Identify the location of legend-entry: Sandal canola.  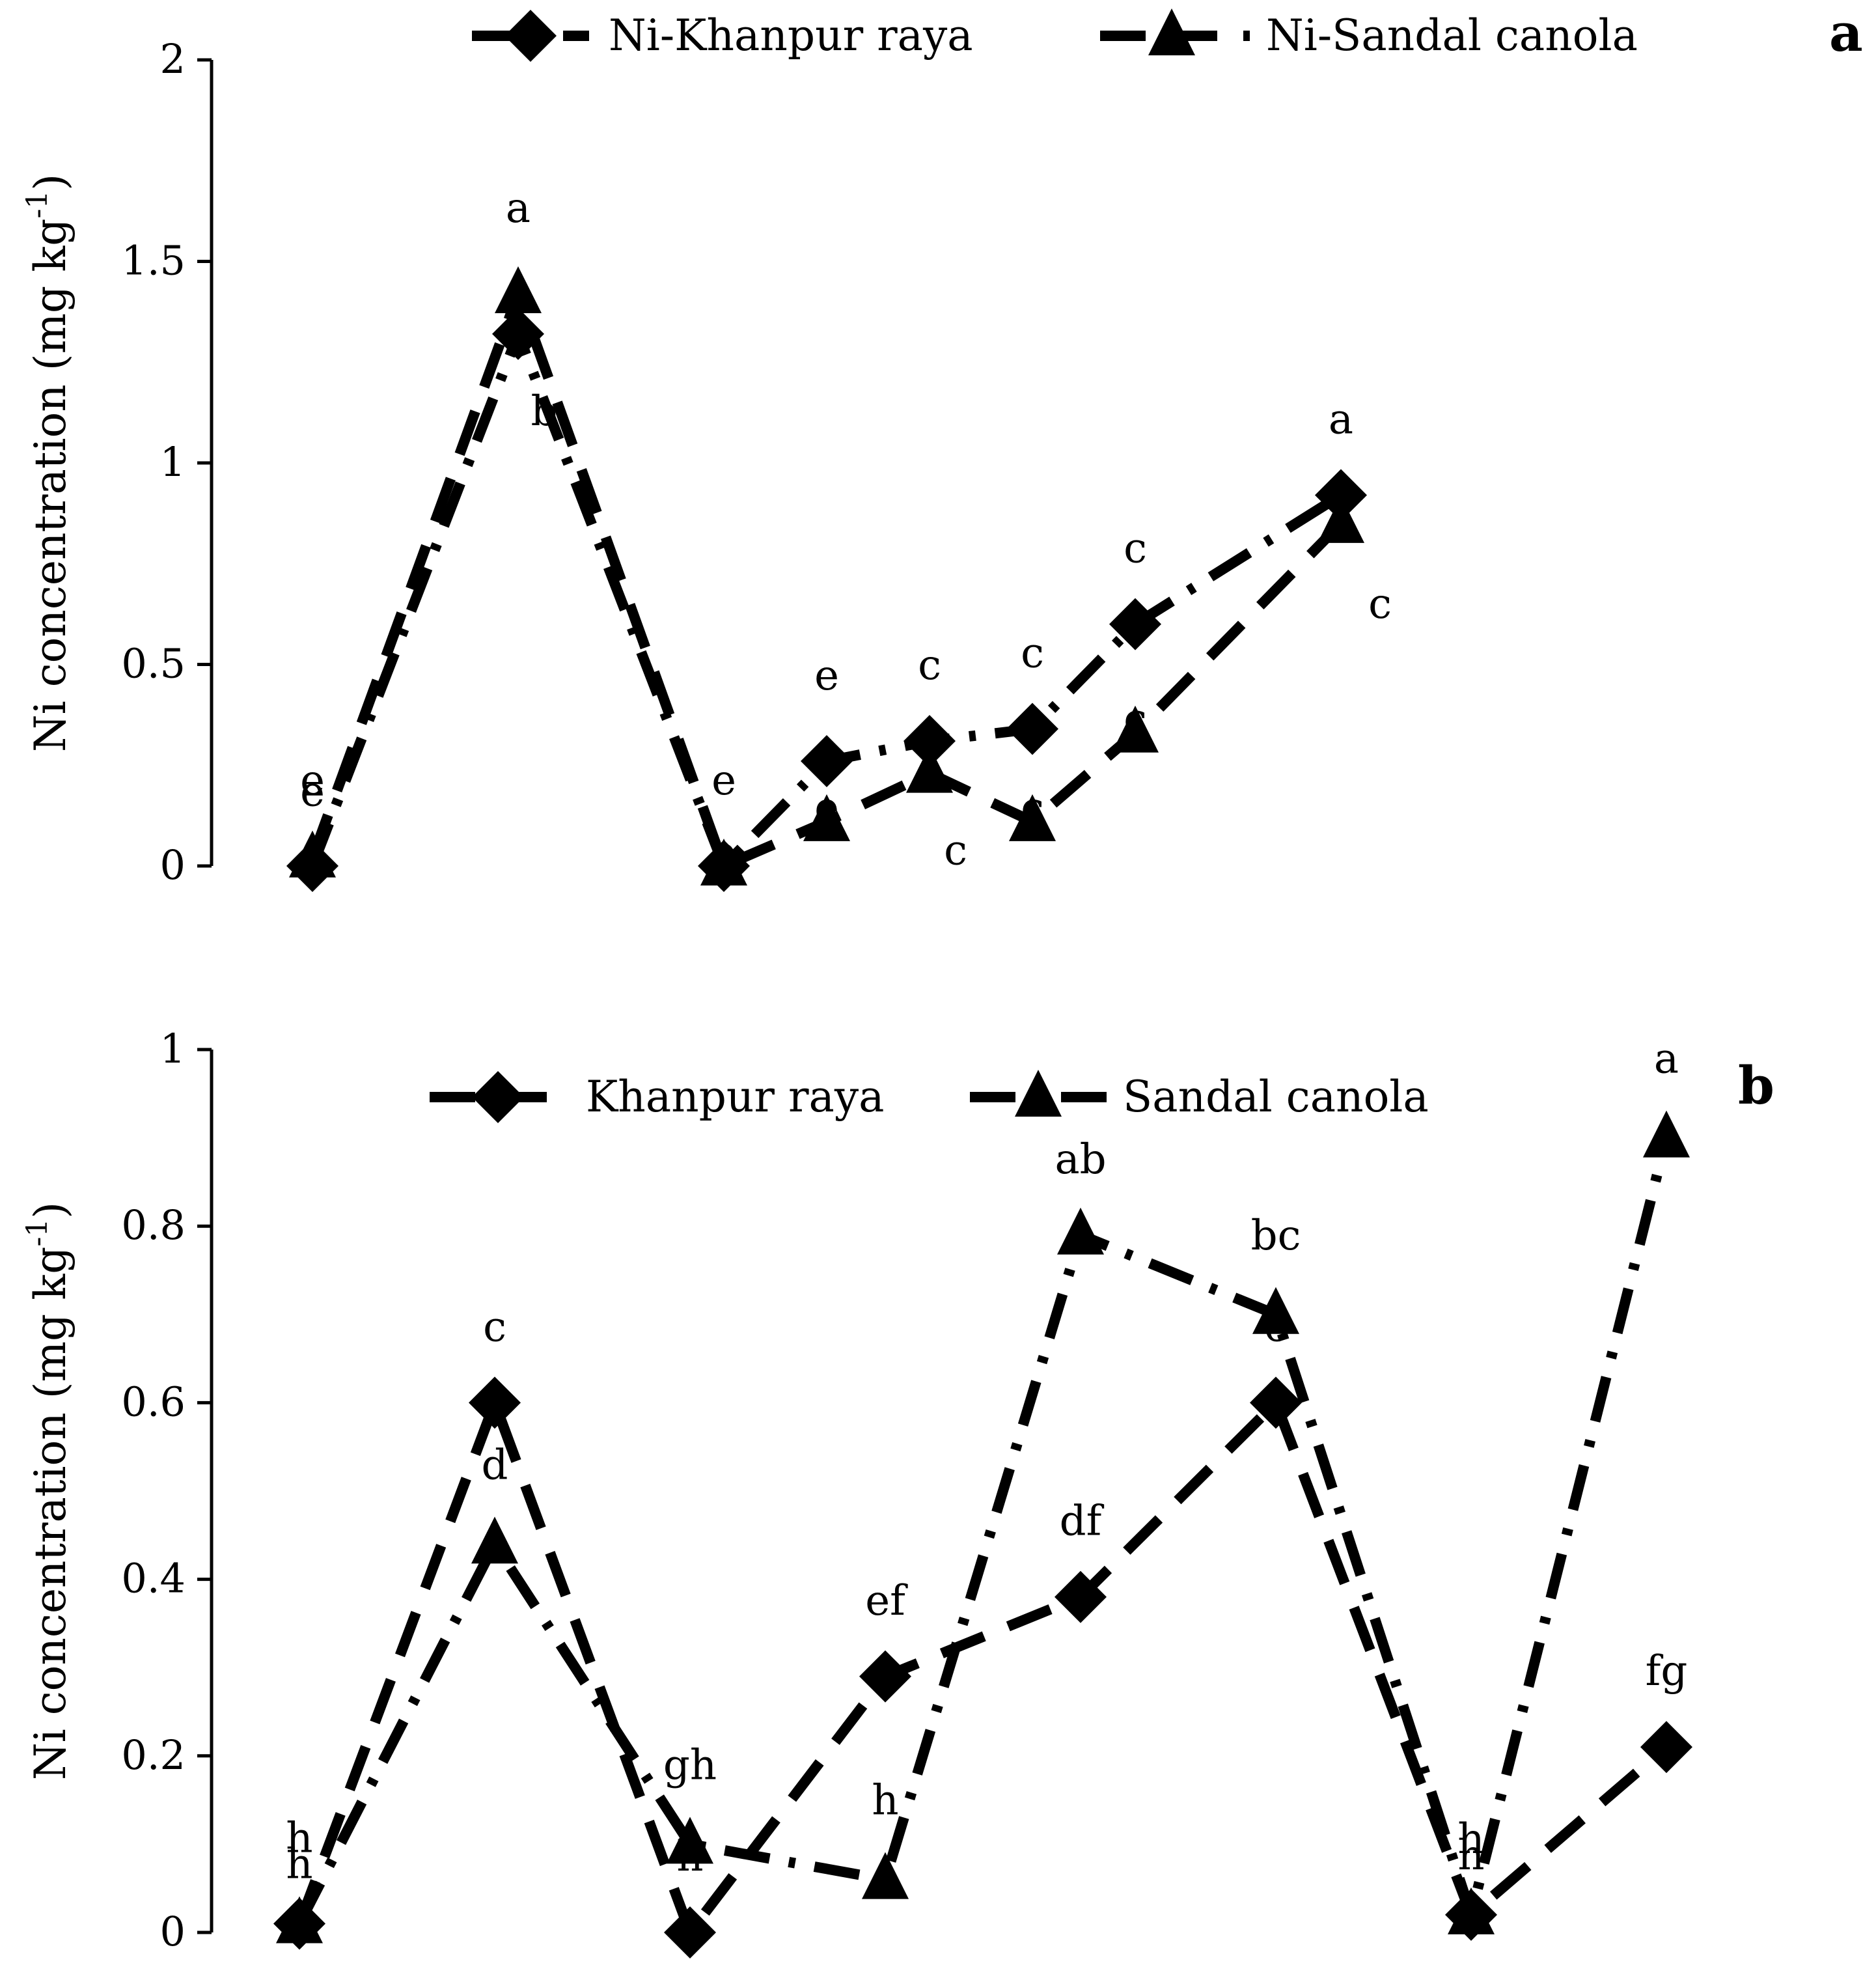
(1199, 1096).